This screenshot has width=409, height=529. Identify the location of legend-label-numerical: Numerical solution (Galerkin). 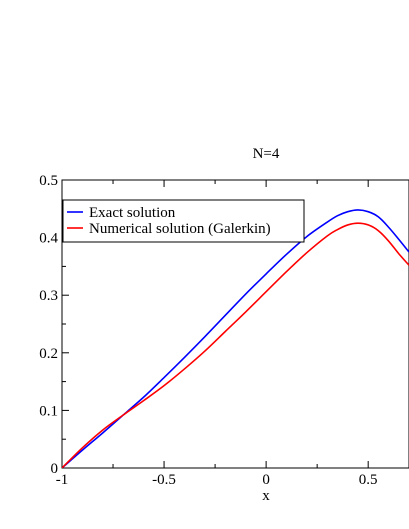
(180, 229).